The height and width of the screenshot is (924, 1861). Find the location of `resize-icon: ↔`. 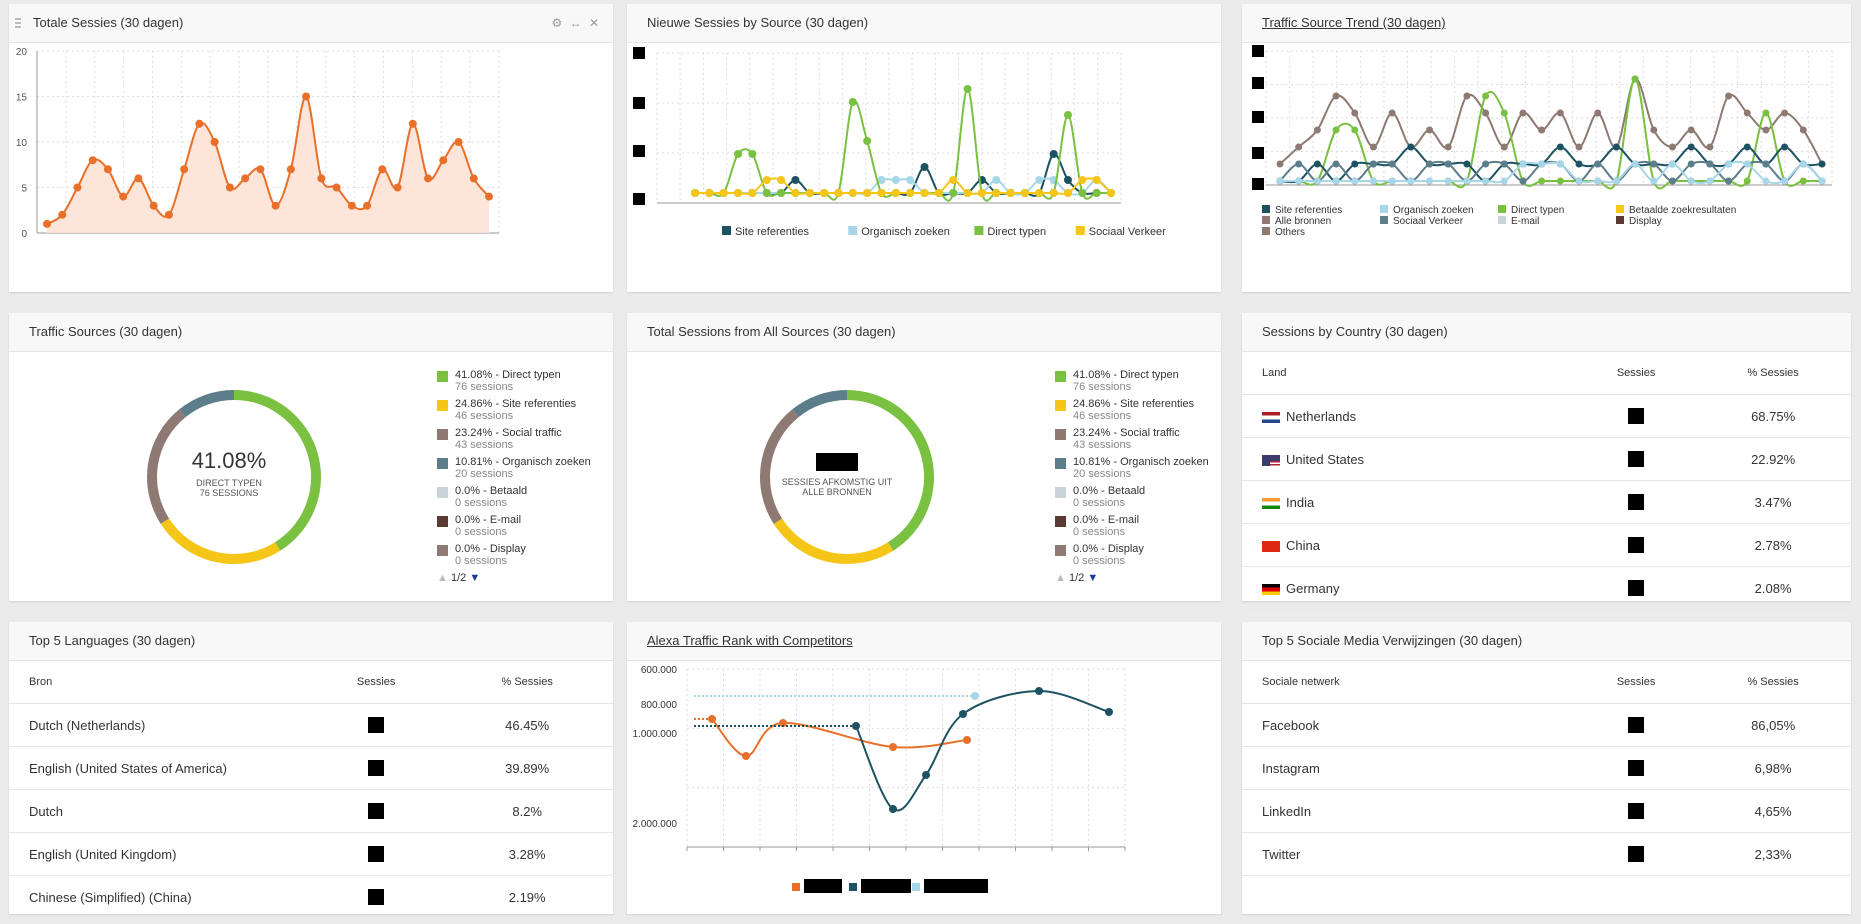

resize-icon: ↔ is located at coordinates (575, 23).